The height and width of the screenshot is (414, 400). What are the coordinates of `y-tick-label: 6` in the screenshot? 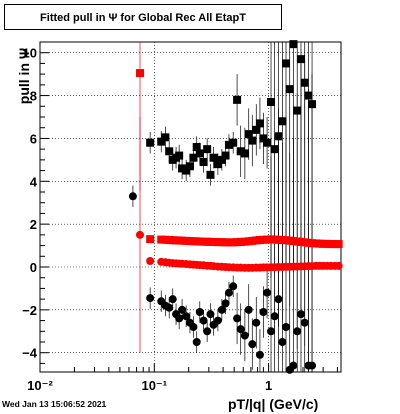 It's located at (33, 138).